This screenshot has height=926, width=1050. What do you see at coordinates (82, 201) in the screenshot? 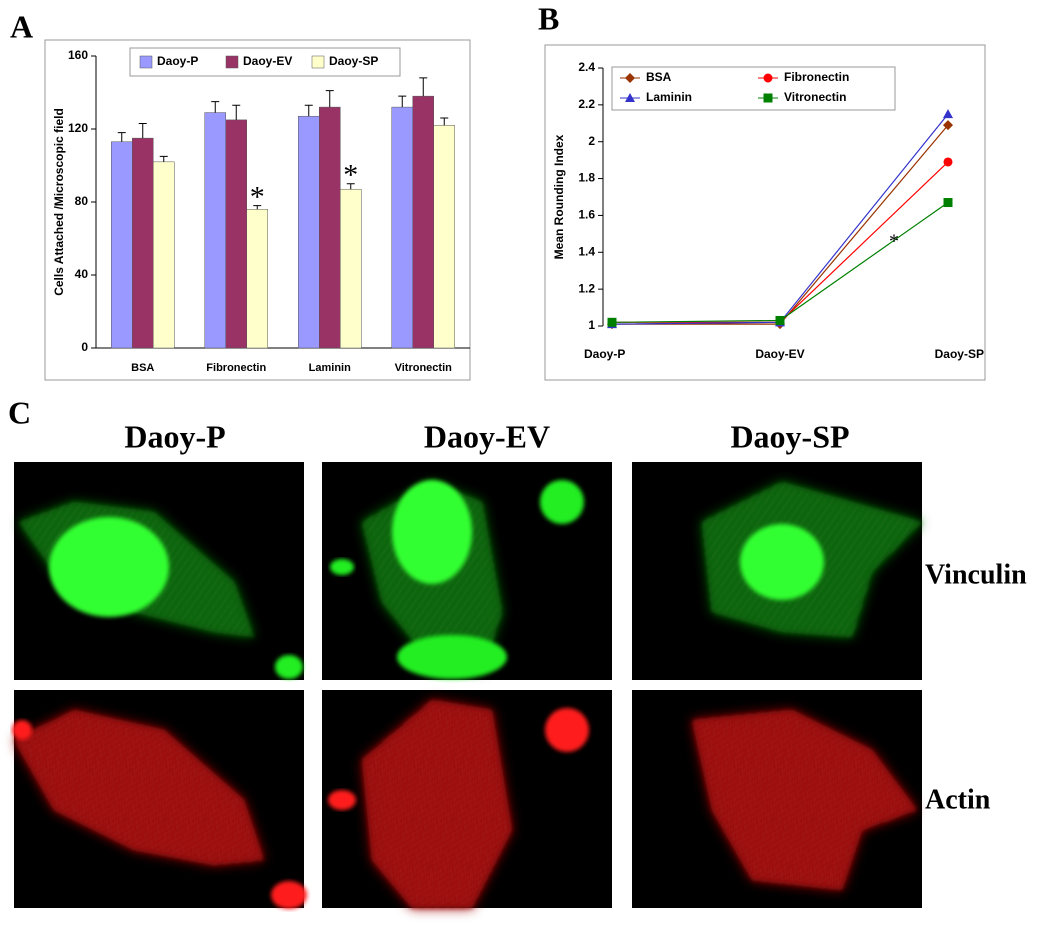
I see `y-tick-label: 80` at bounding box center [82, 201].